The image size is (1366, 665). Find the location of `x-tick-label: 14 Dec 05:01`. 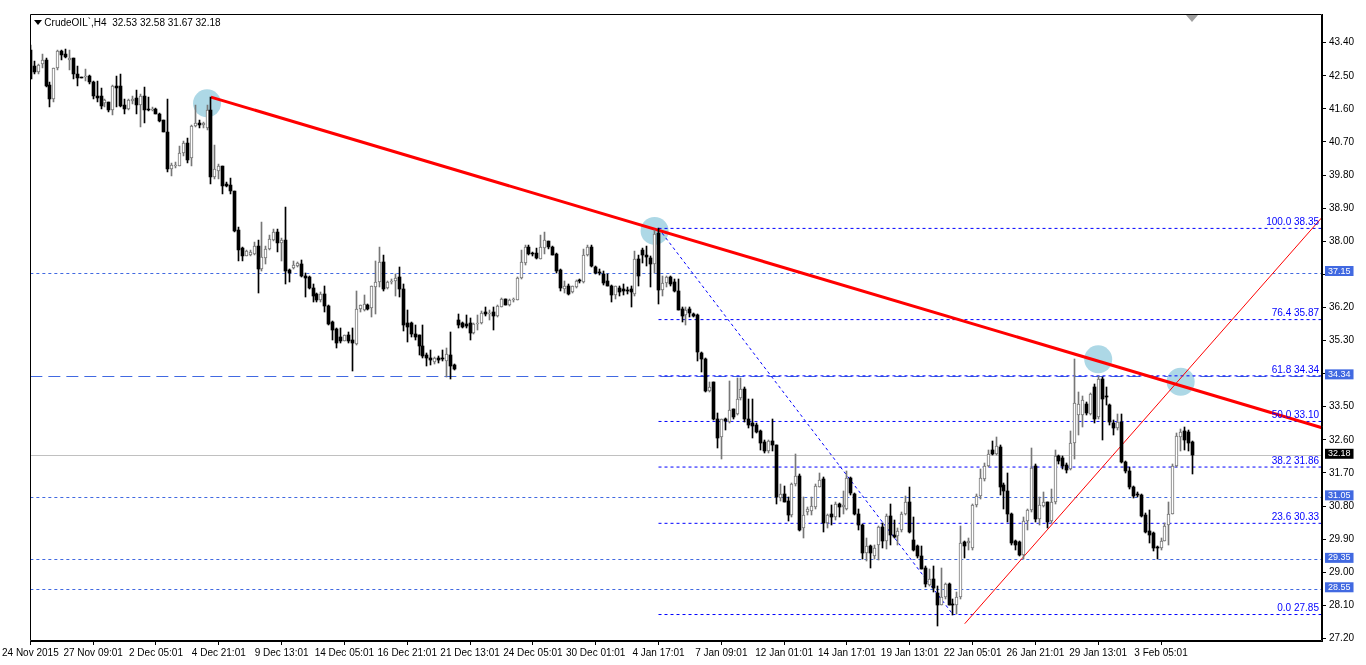

x-tick-label: 14 Dec 05:01 is located at coordinates (344, 652).